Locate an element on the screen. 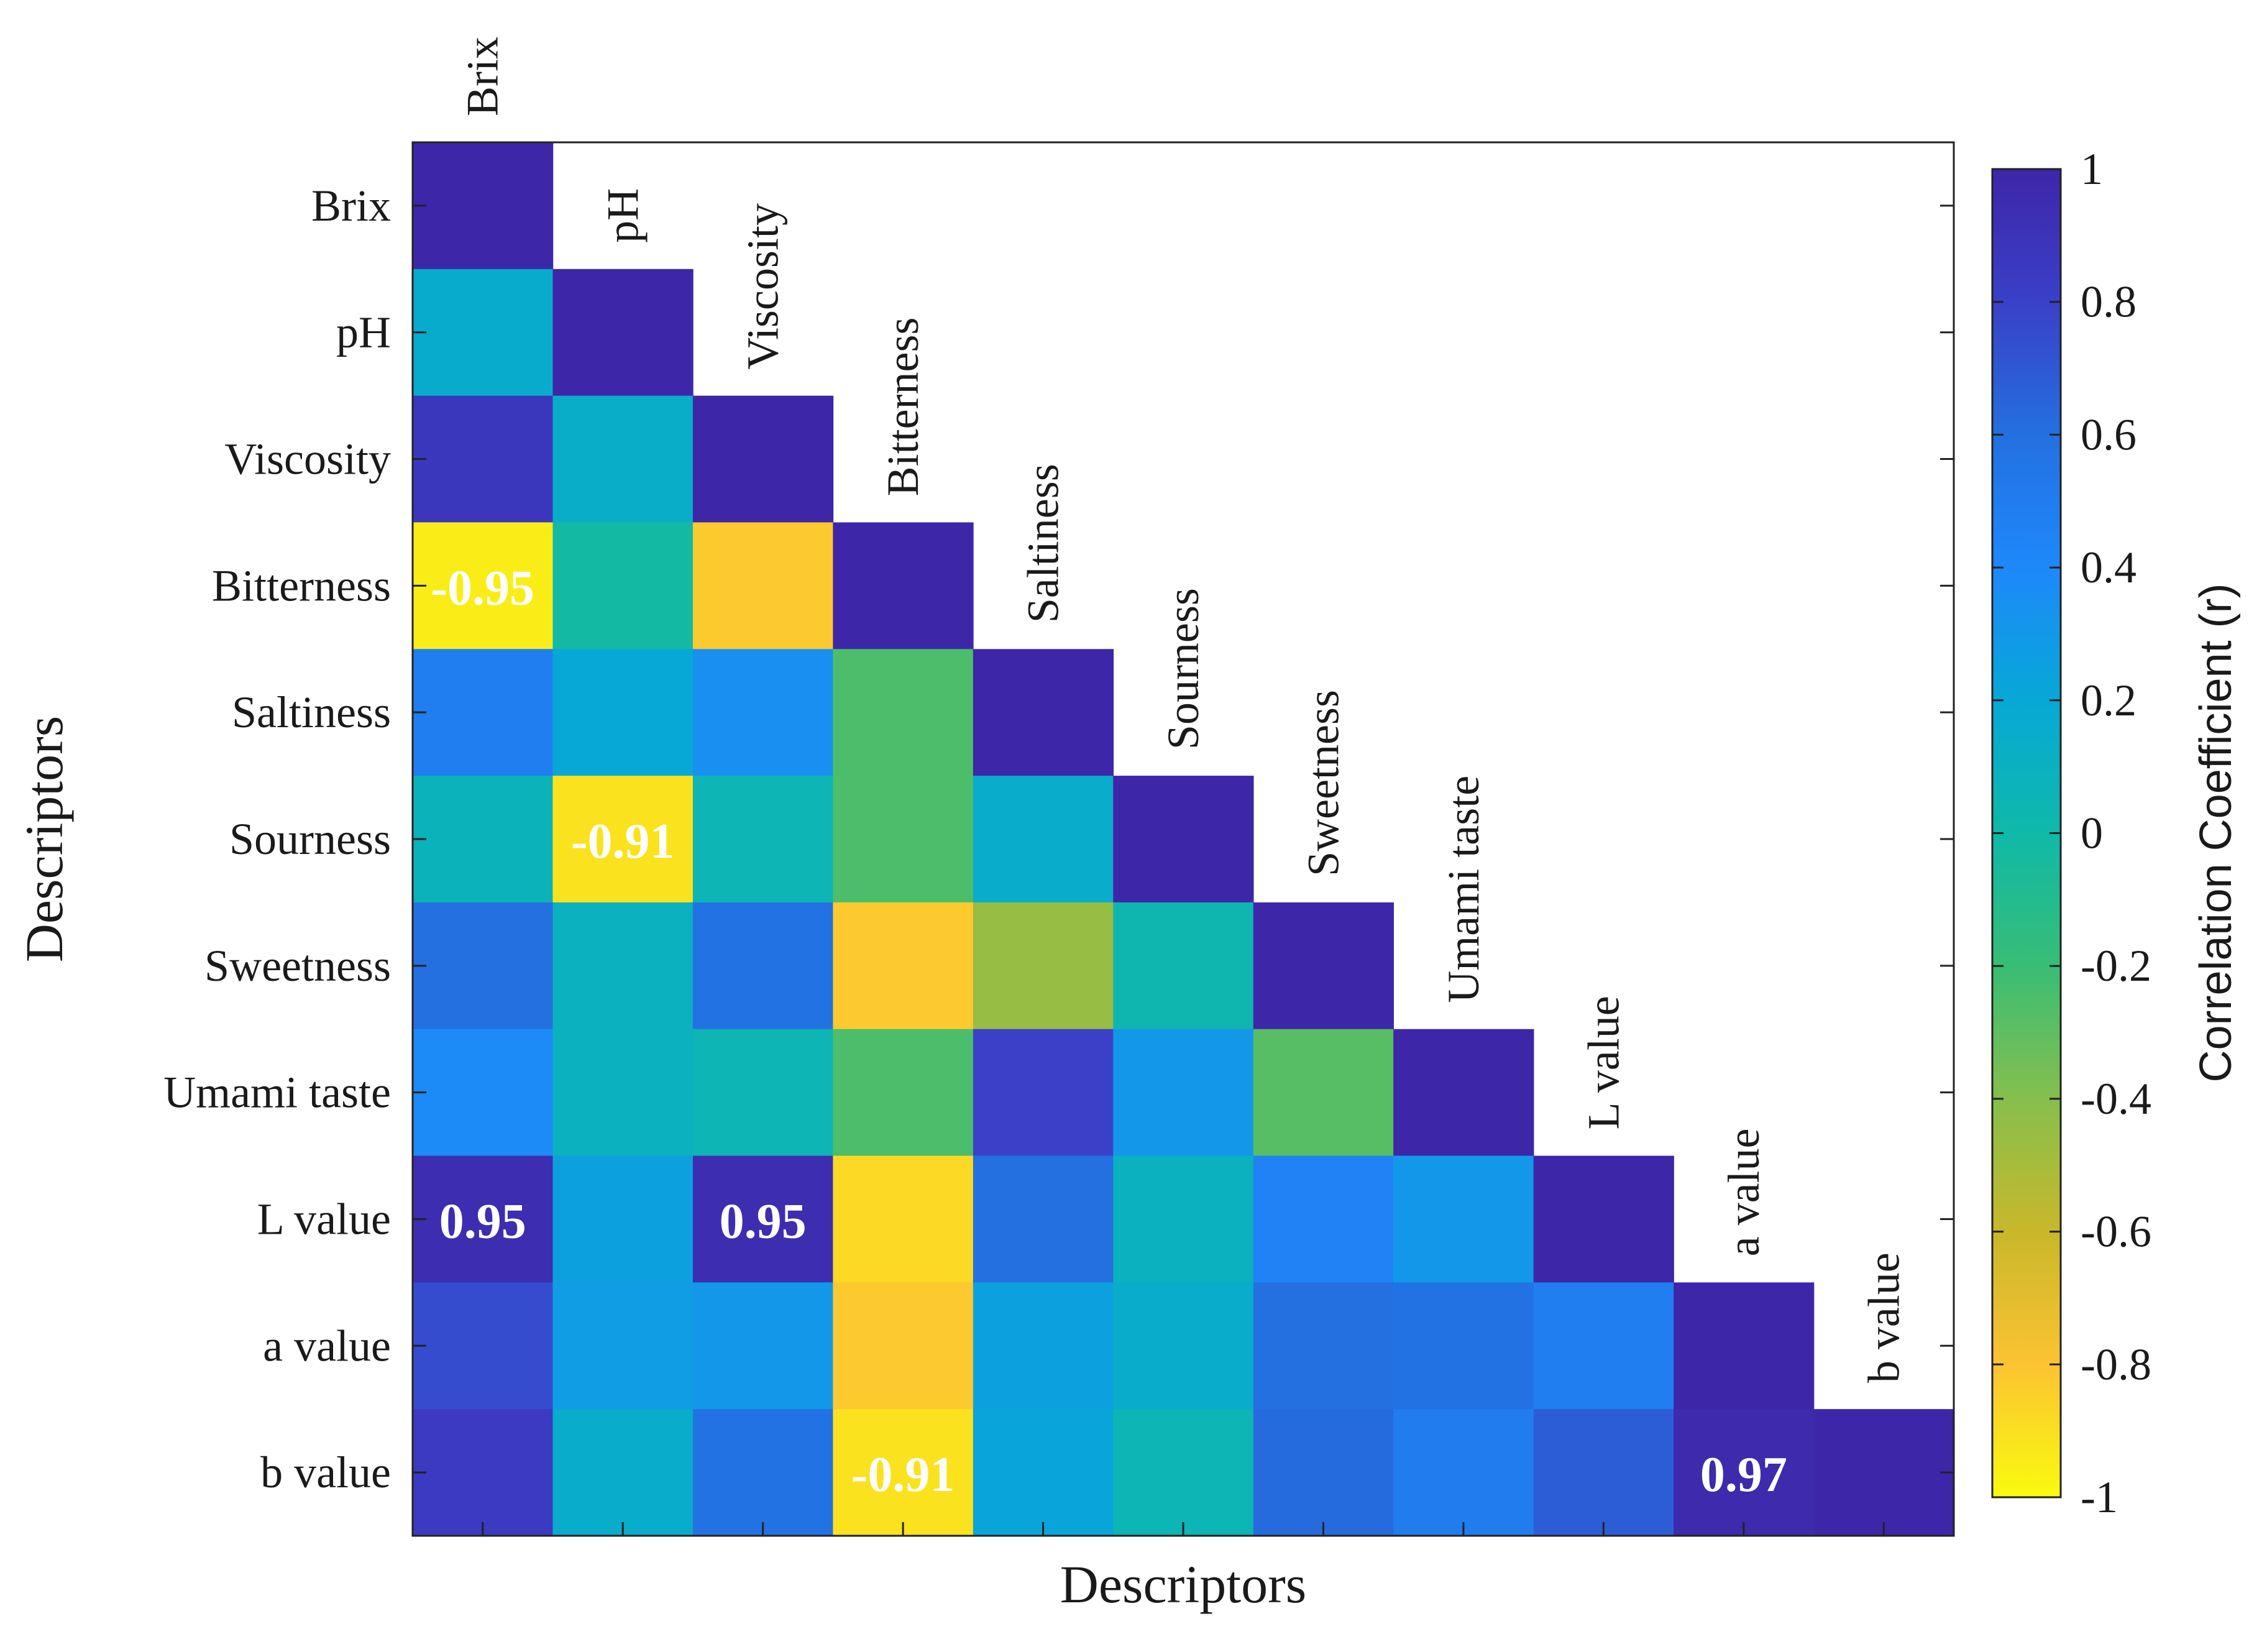 This screenshot has height=1652, width=2267. cell-sweetness-sweetness is located at coordinates (1324, 966).